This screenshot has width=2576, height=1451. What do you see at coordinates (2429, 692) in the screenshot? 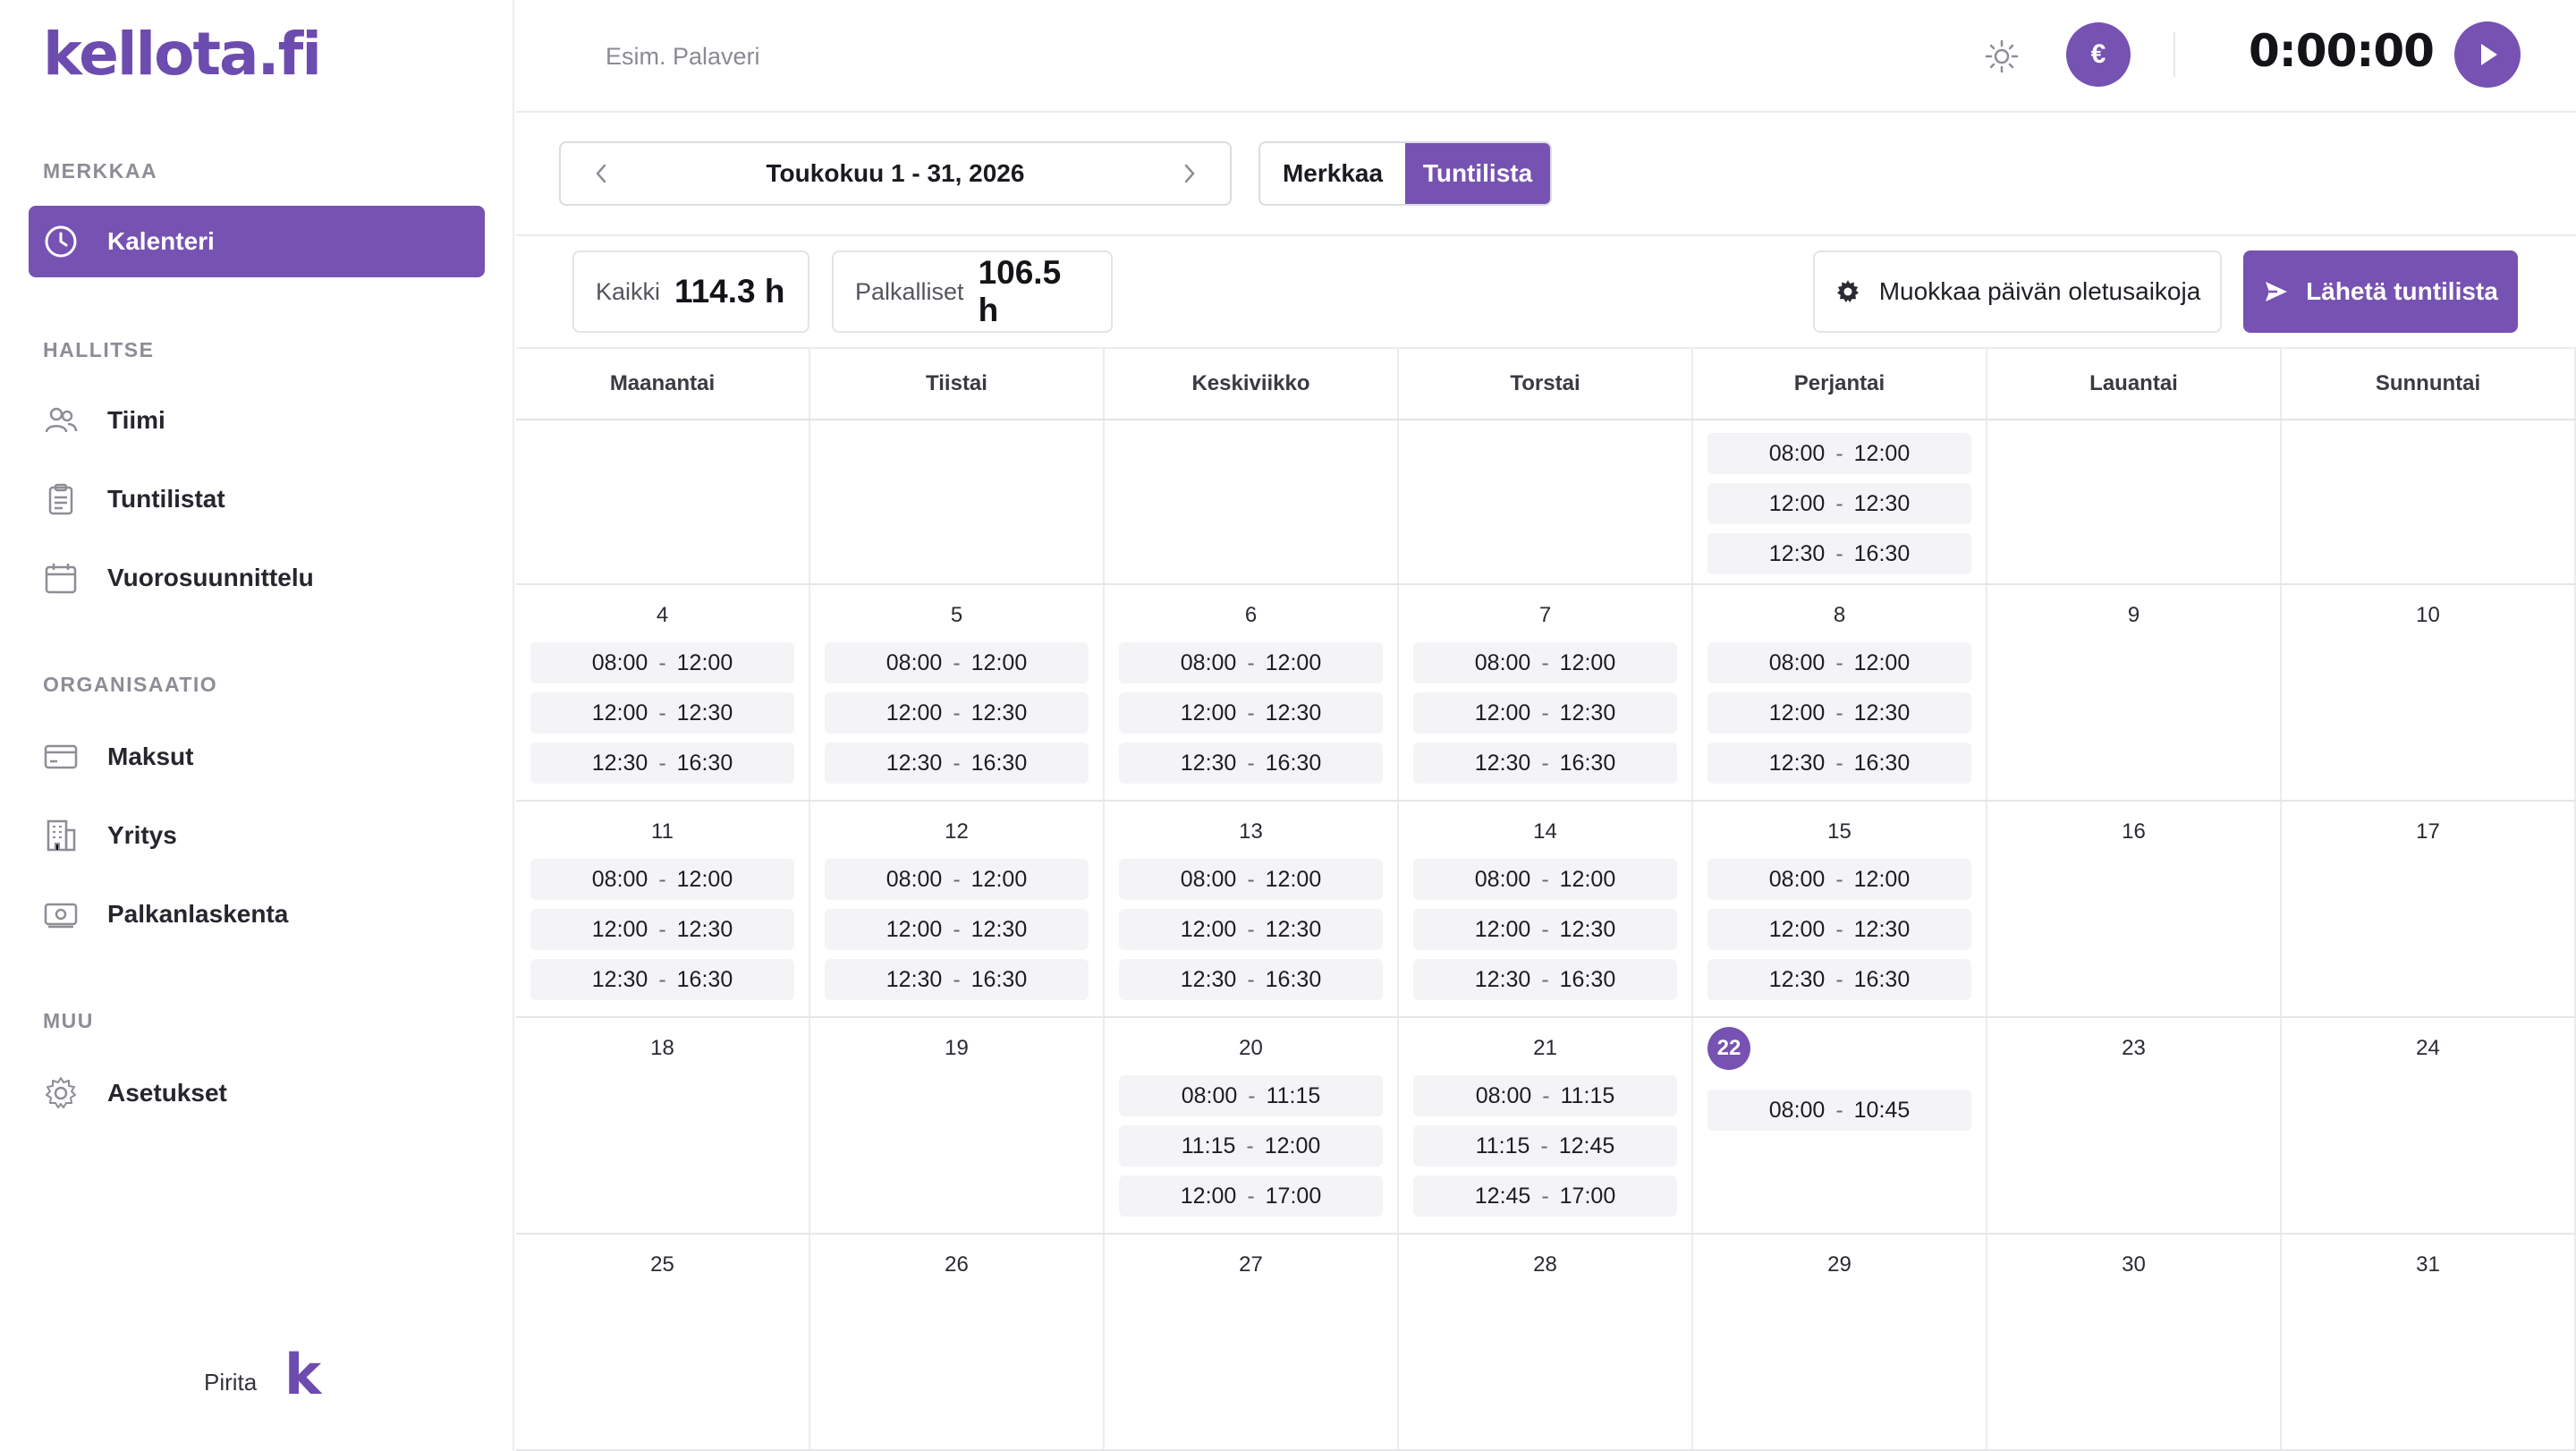
I see `calendar-day-cell: 10` at bounding box center [2429, 692].